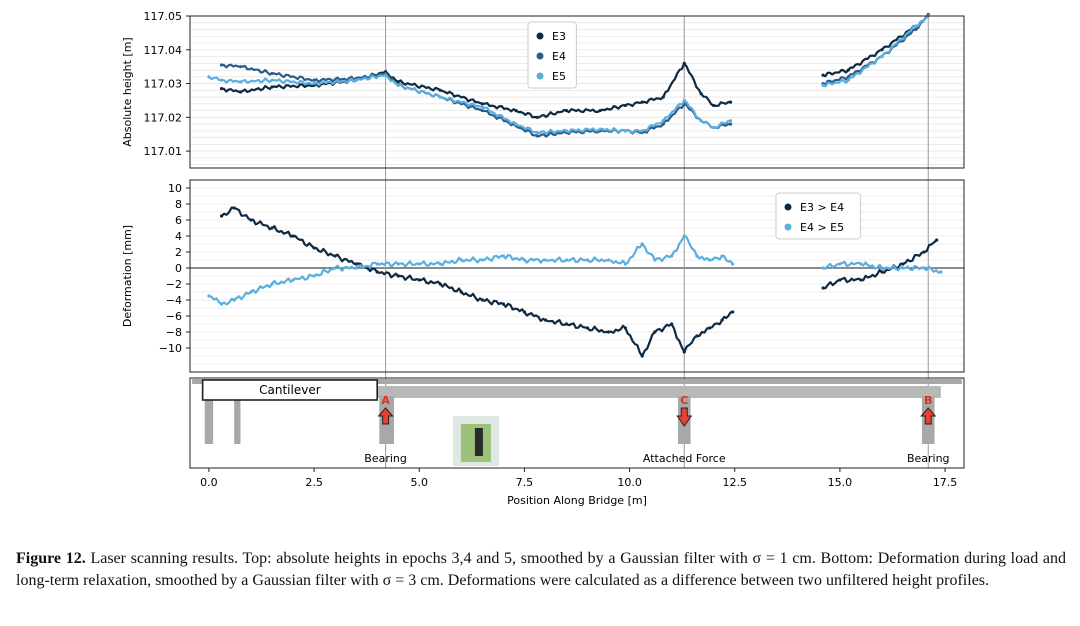 The image size is (1080, 626). What do you see at coordinates (577, 500) in the screenshot?
I see `x-axis-label: Position Along Bridge [m]` at bounding box center [577, 500].